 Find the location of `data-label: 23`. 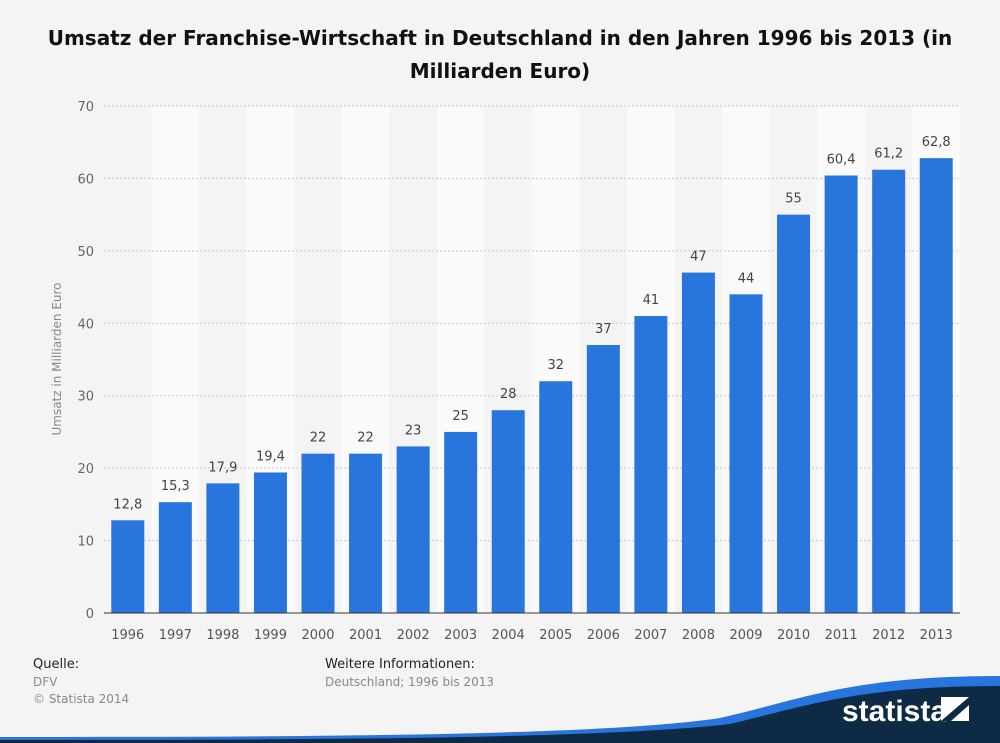

data-label: 23 is located at coordinates (413, 430).